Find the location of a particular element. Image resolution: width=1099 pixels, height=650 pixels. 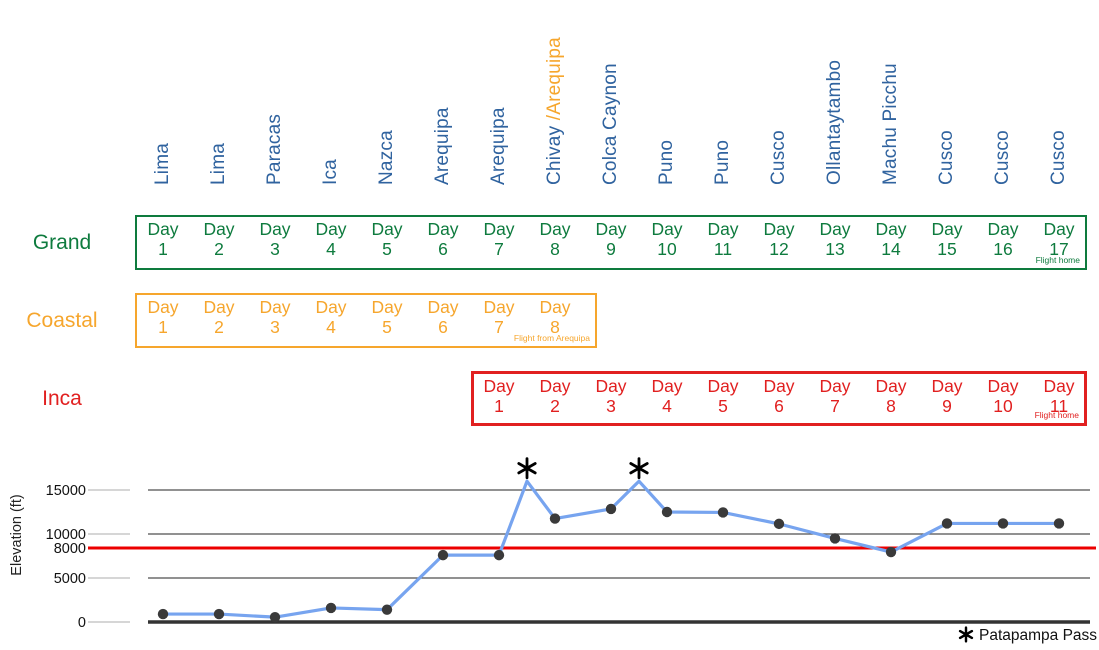

day-cell: Day 14 is located at coordinates (891, 239).